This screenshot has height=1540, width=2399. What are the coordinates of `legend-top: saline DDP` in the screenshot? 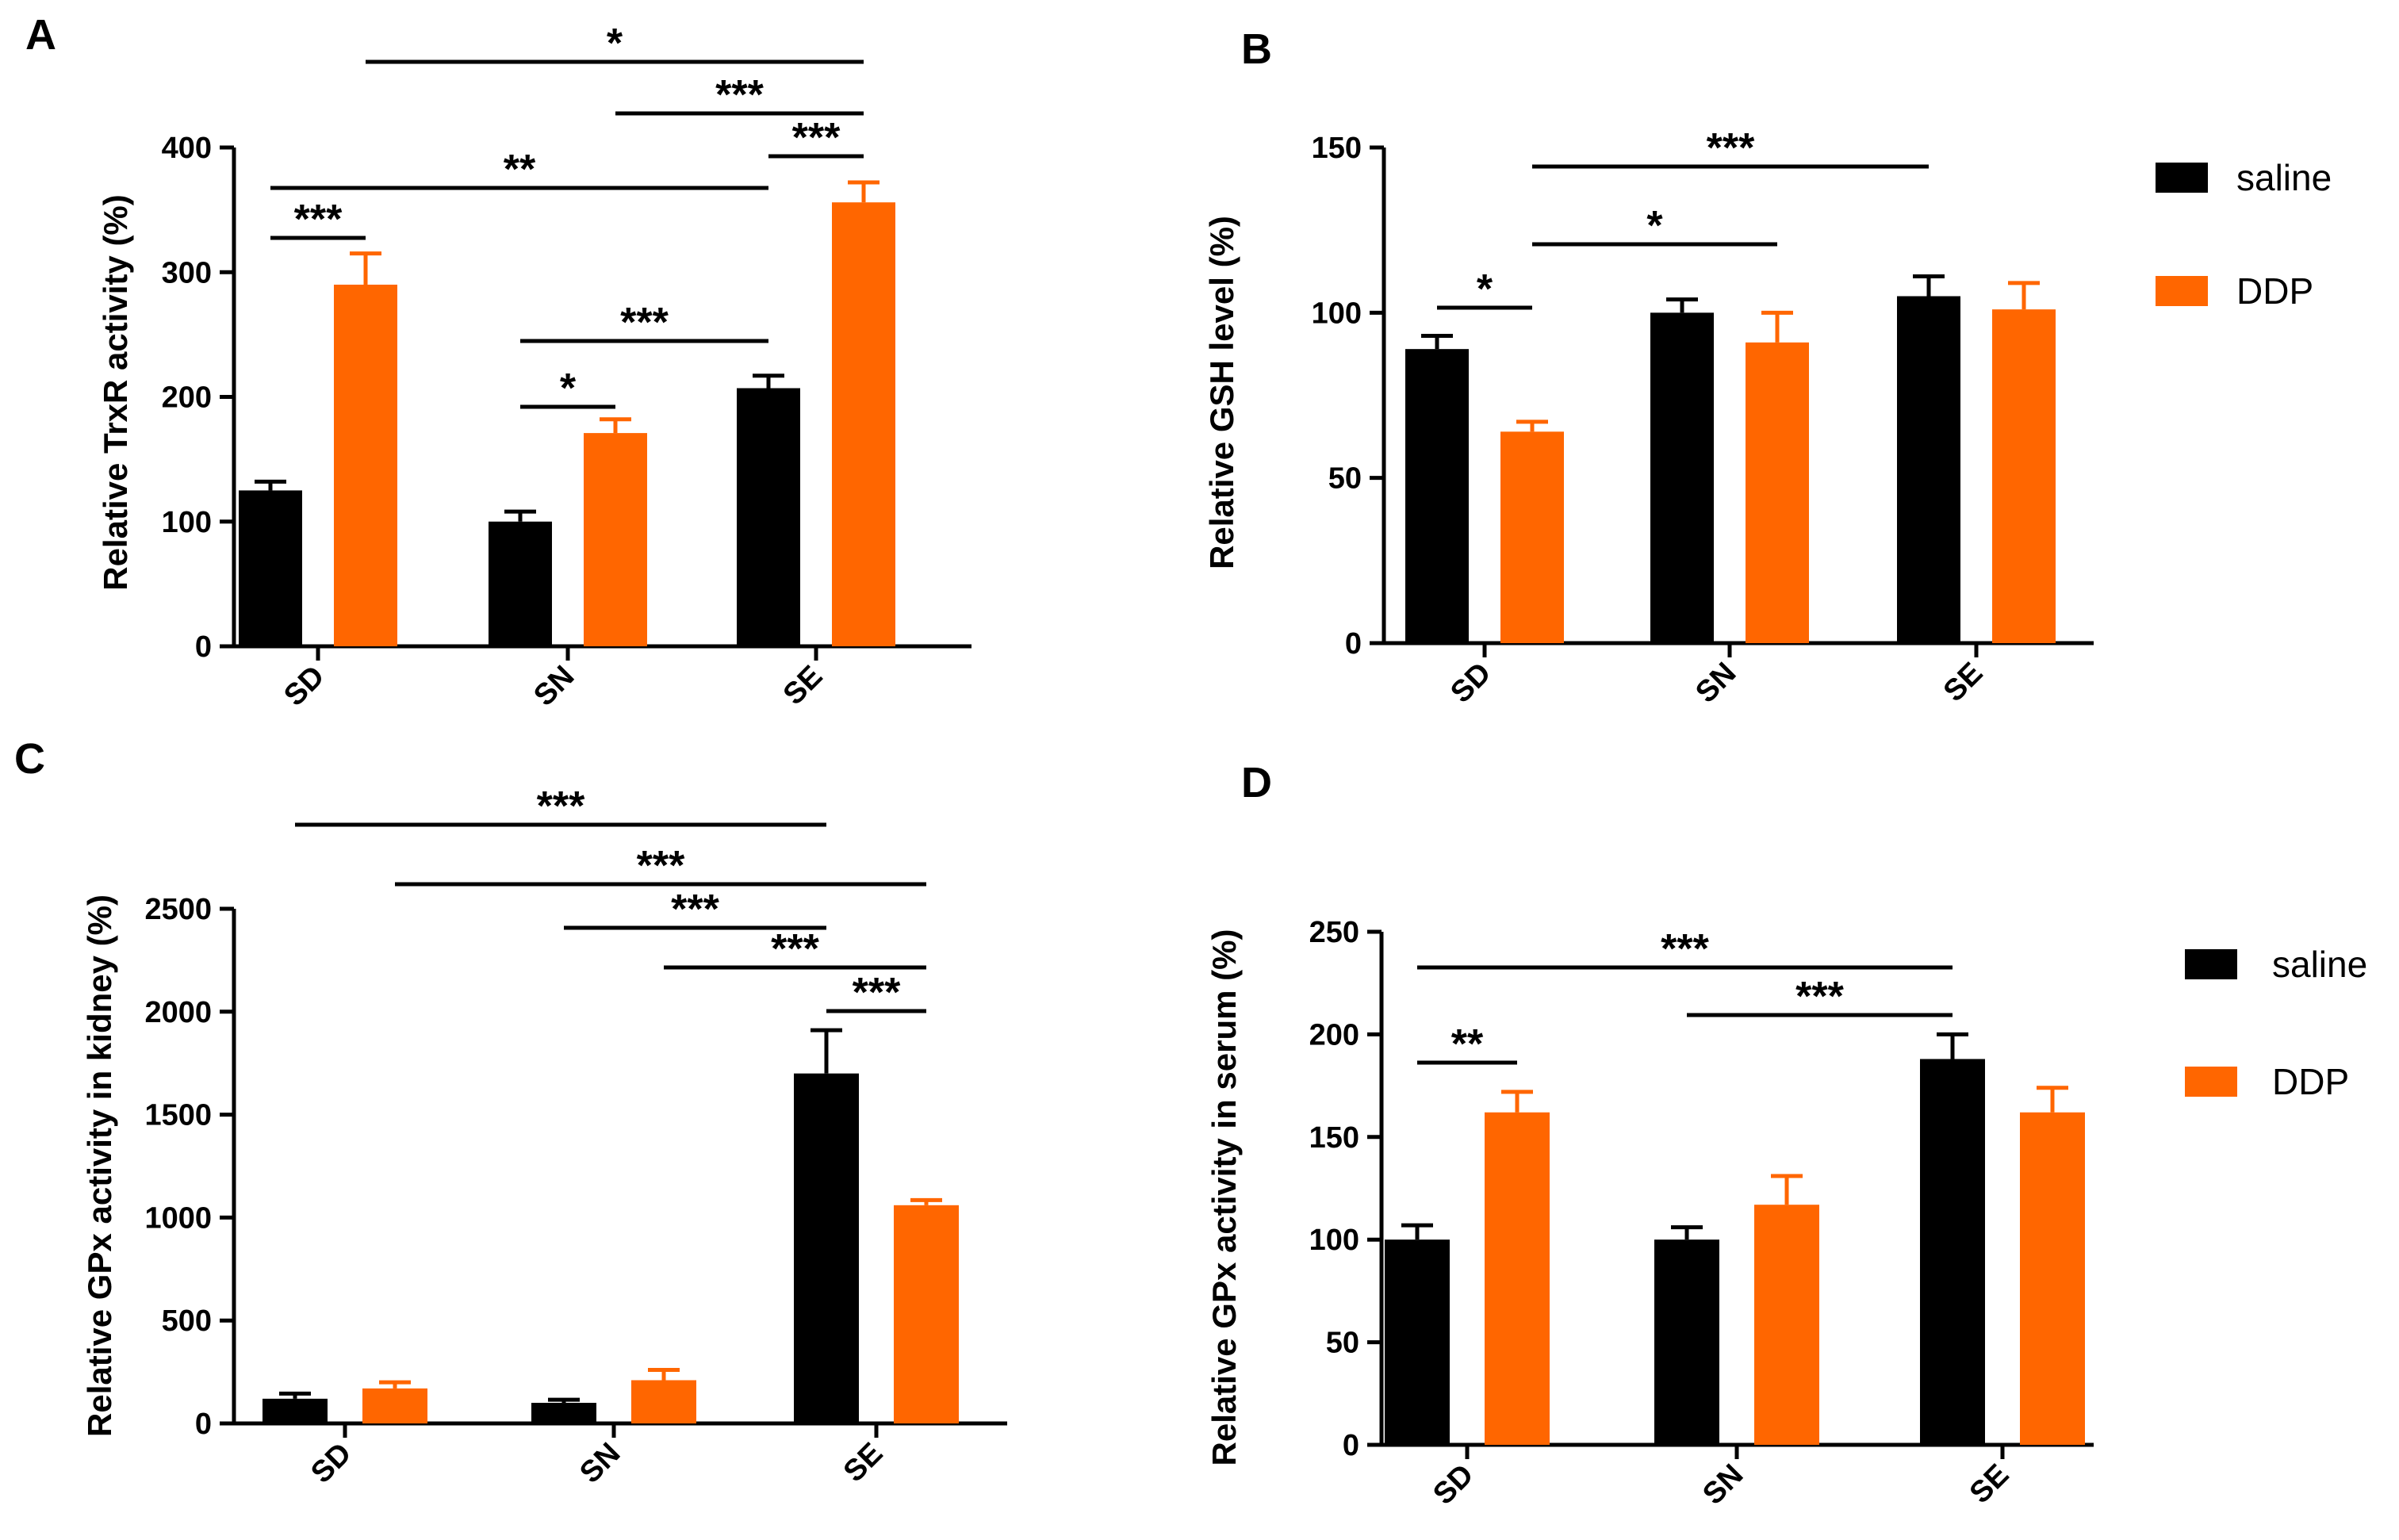 It's located at (2244, 234).